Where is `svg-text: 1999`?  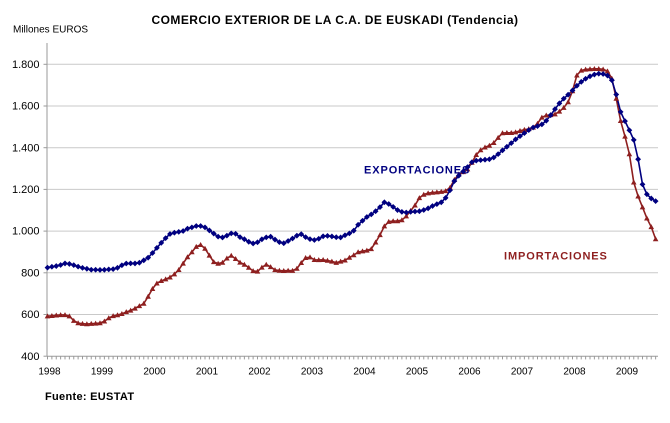
svg-text: 1999 is located at coordinates (102, 372).